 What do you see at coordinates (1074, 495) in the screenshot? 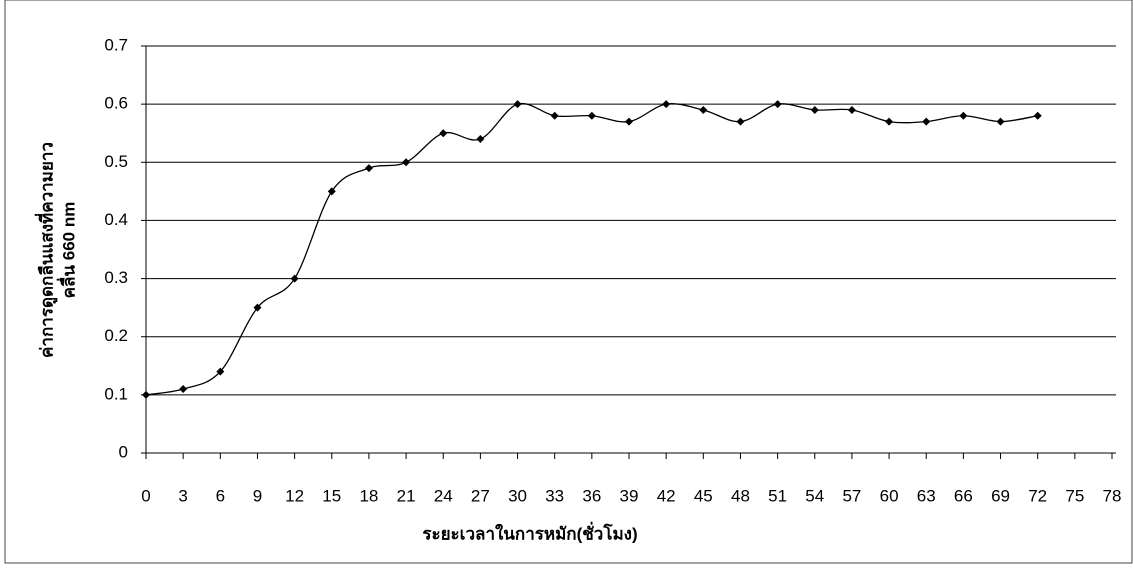
I see `x-tick-label: 75` at bounding box center [1074, 495].